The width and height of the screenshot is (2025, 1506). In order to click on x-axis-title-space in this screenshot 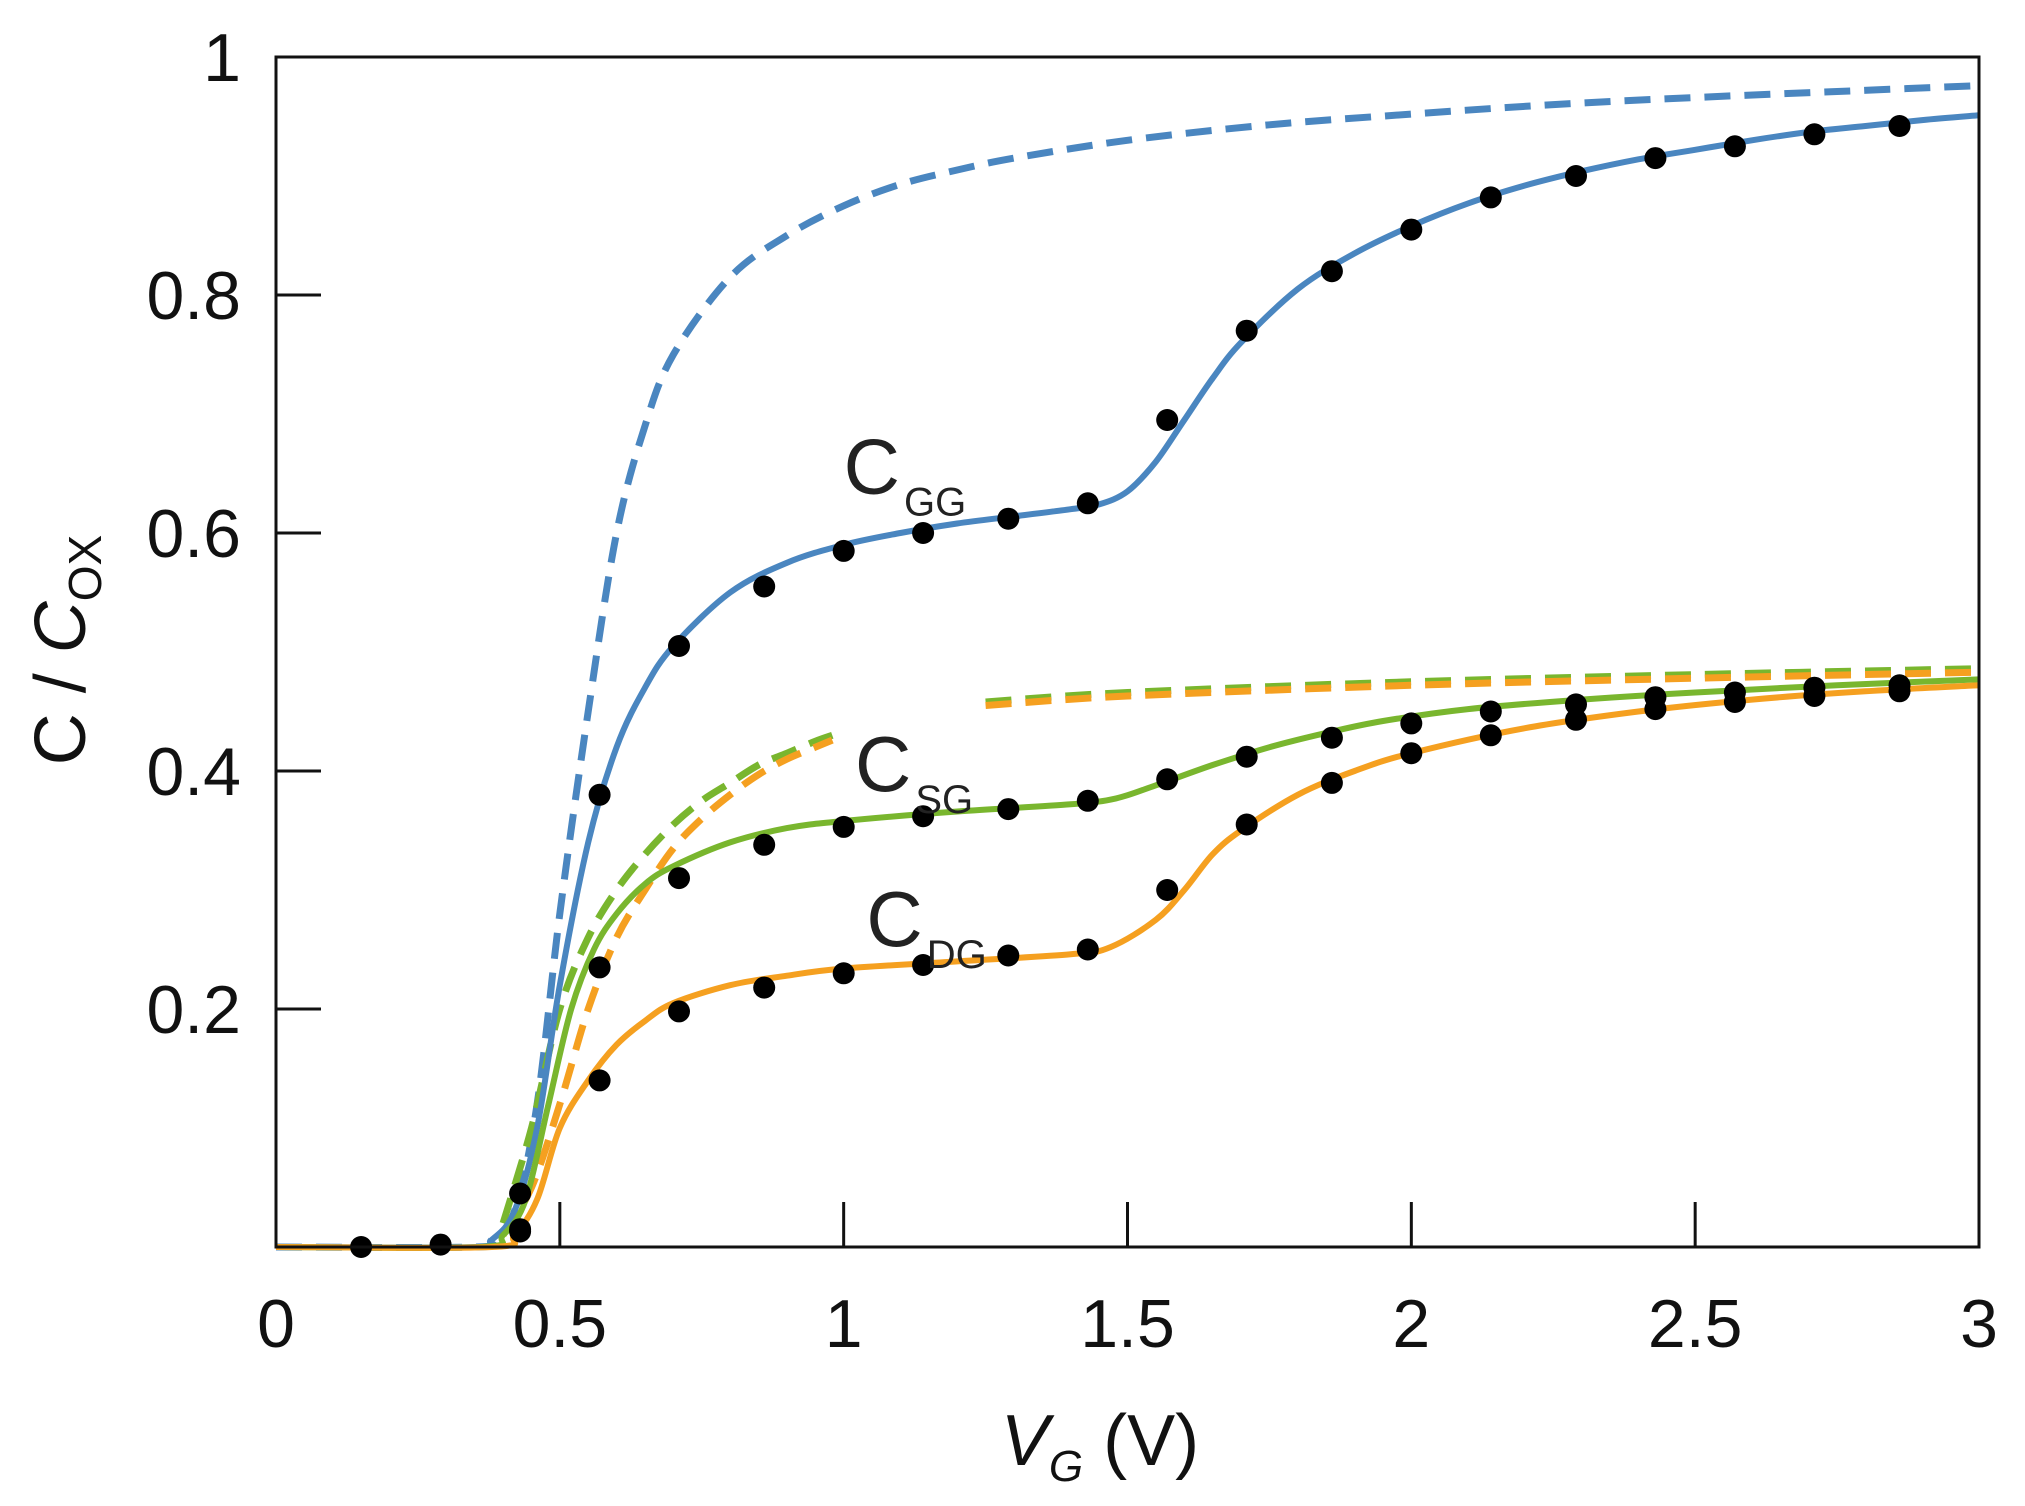, I will do `click(1093, 1441)`.